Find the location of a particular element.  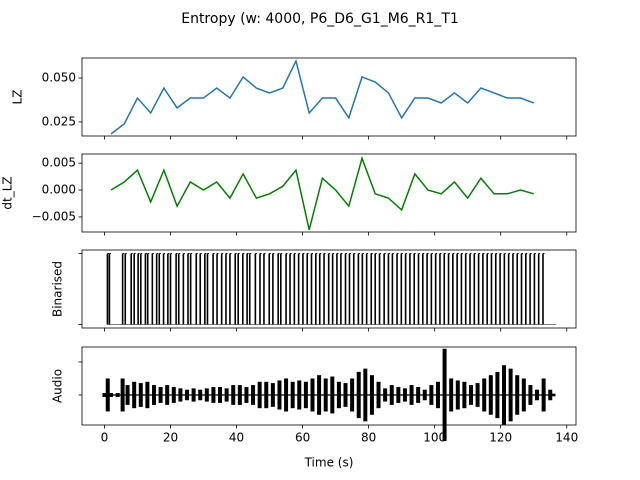

x-tick-label: 40 is located at coordinates (236, 438).